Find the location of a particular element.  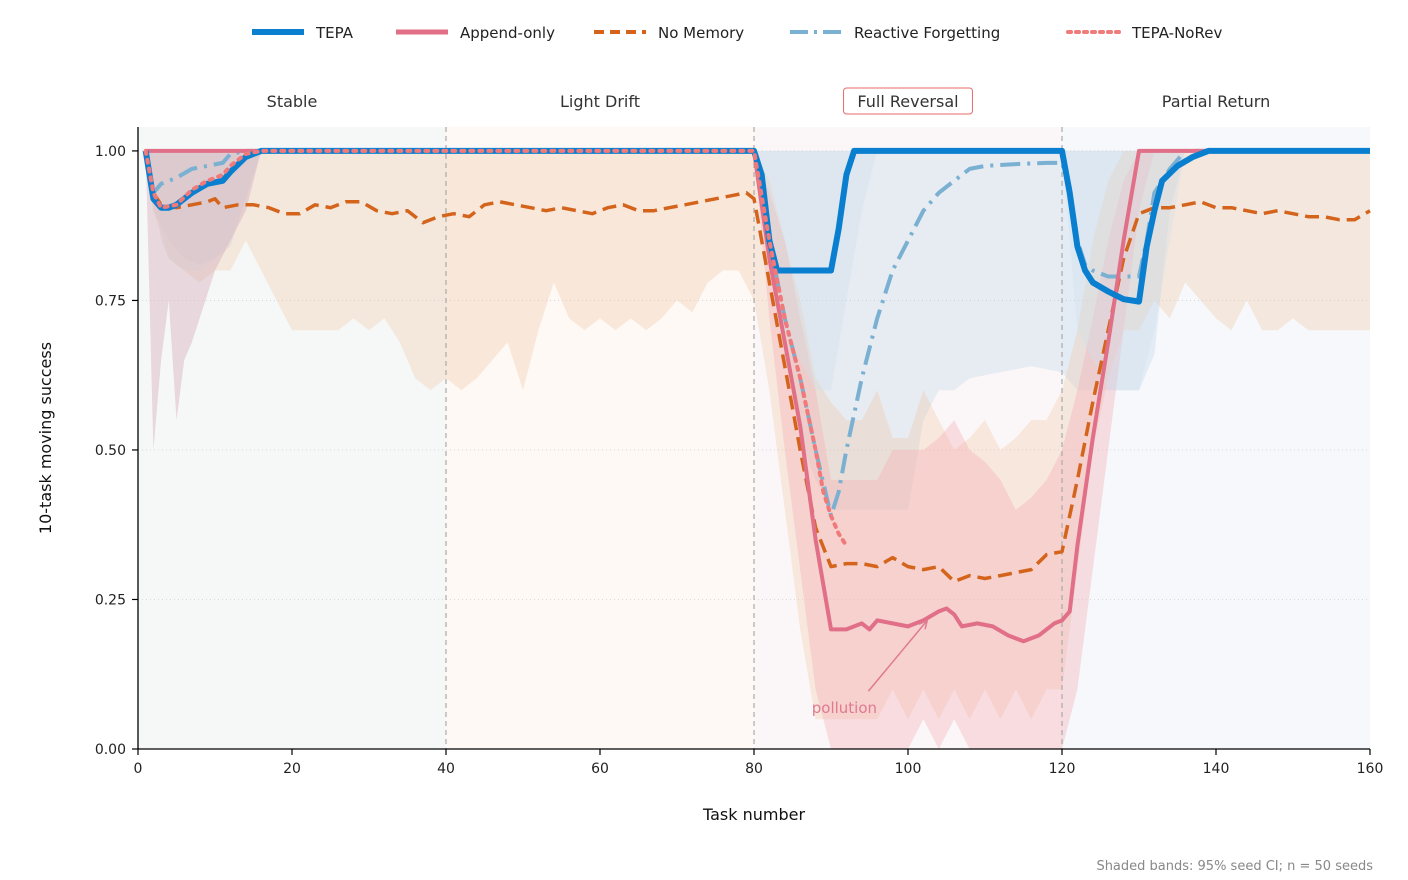

y-axis-title: 10-task moving success is located at coordinates (45, 438).